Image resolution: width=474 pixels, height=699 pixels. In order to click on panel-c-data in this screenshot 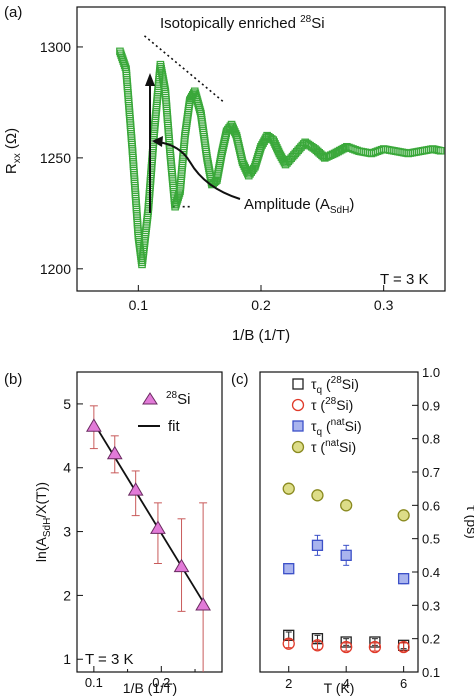, I will do `click(346, 568)`.